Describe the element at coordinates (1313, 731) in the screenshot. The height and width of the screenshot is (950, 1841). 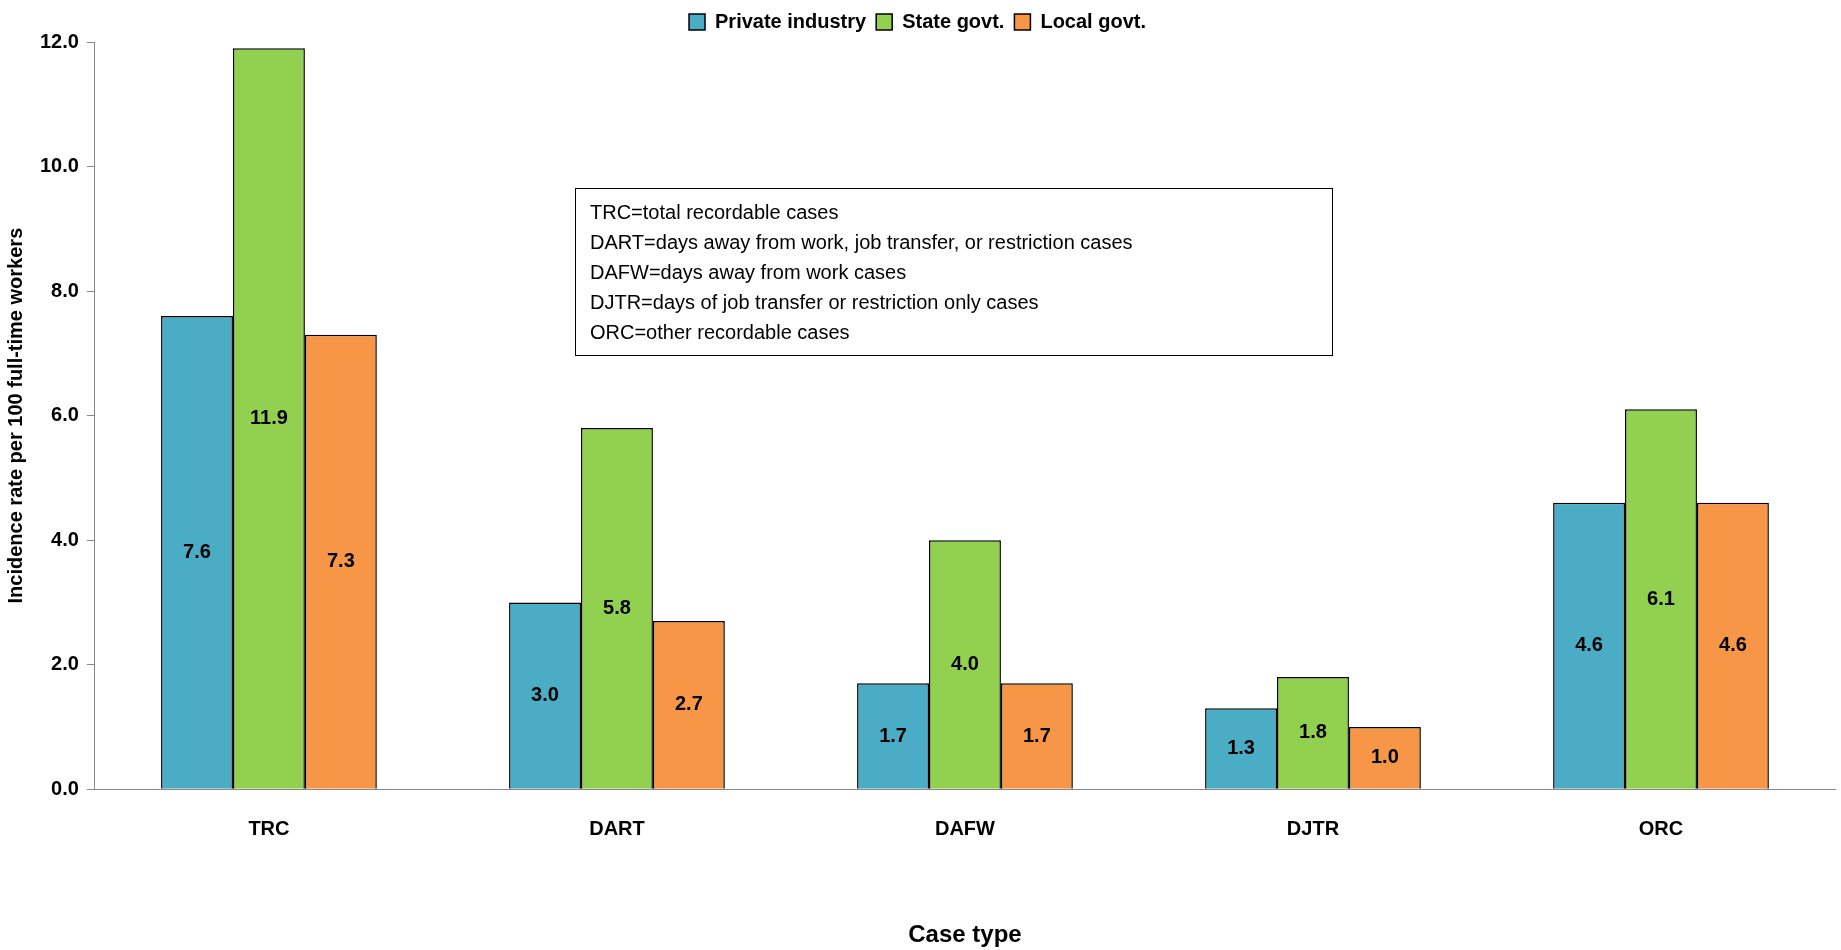
I see `data-label: 1.8` at that location.